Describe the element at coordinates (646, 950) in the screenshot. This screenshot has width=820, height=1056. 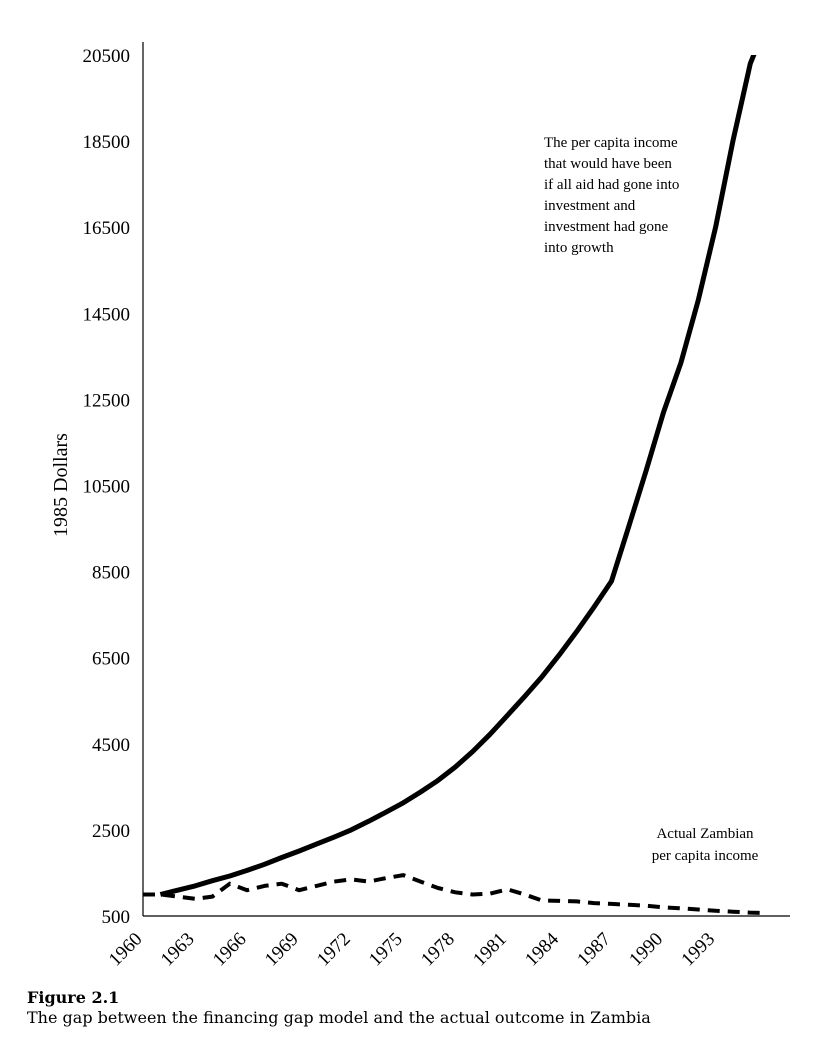
I see `x-tick-label: 1990` at that location.